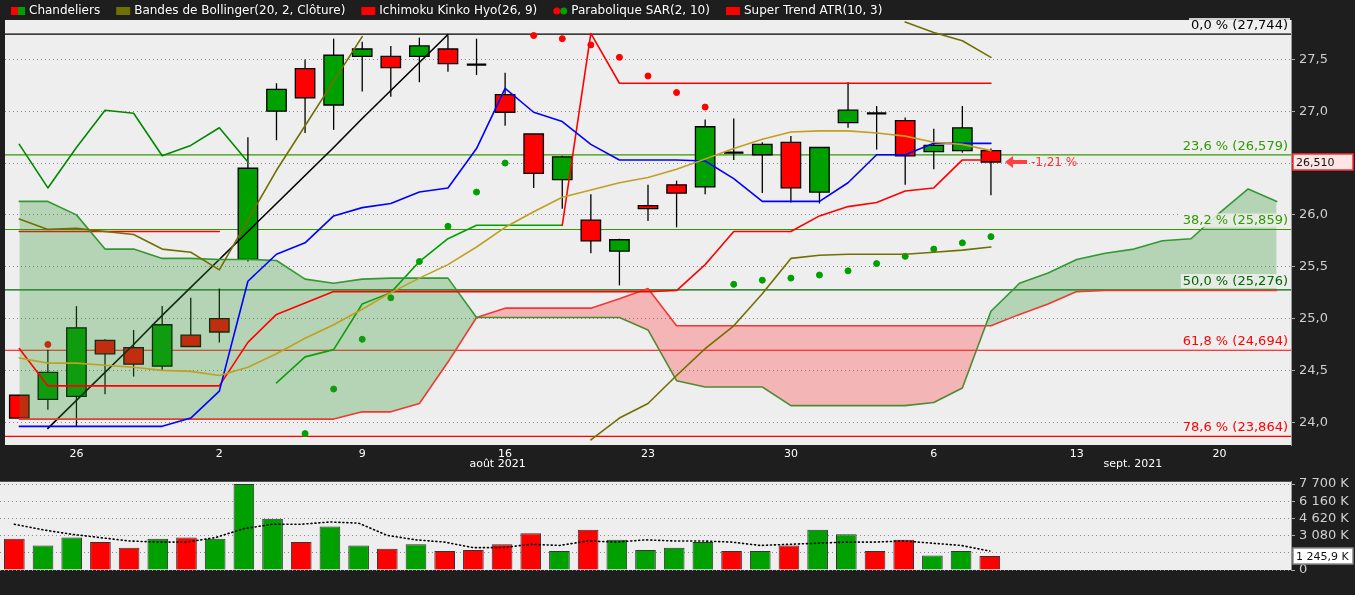  Describe the element at coordinates (1315, 162) in the screenshot. I see `text: 26,510` at that location.